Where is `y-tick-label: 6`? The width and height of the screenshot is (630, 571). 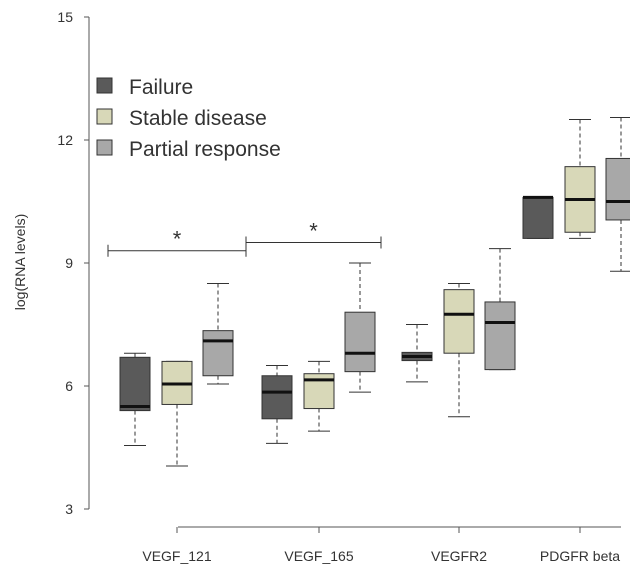
y-tick-label: 6 is located at coordinates (69, 386).